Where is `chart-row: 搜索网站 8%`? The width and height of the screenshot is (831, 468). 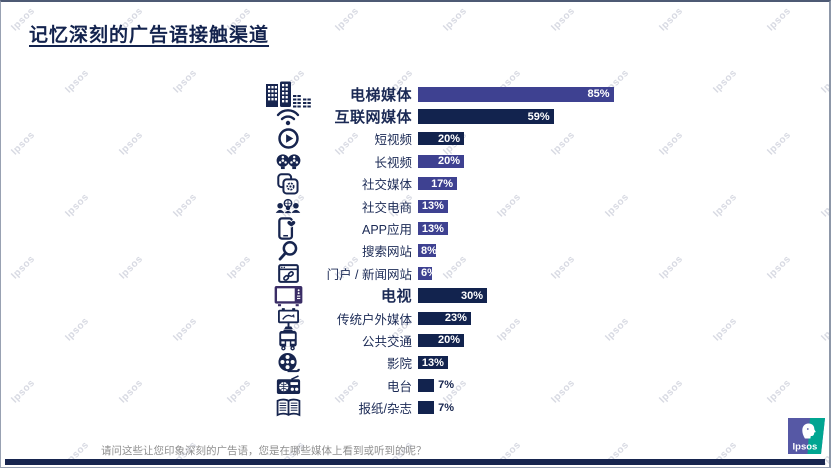
chart-row: 搜索网站 8% is located at coordinates (439, 251).